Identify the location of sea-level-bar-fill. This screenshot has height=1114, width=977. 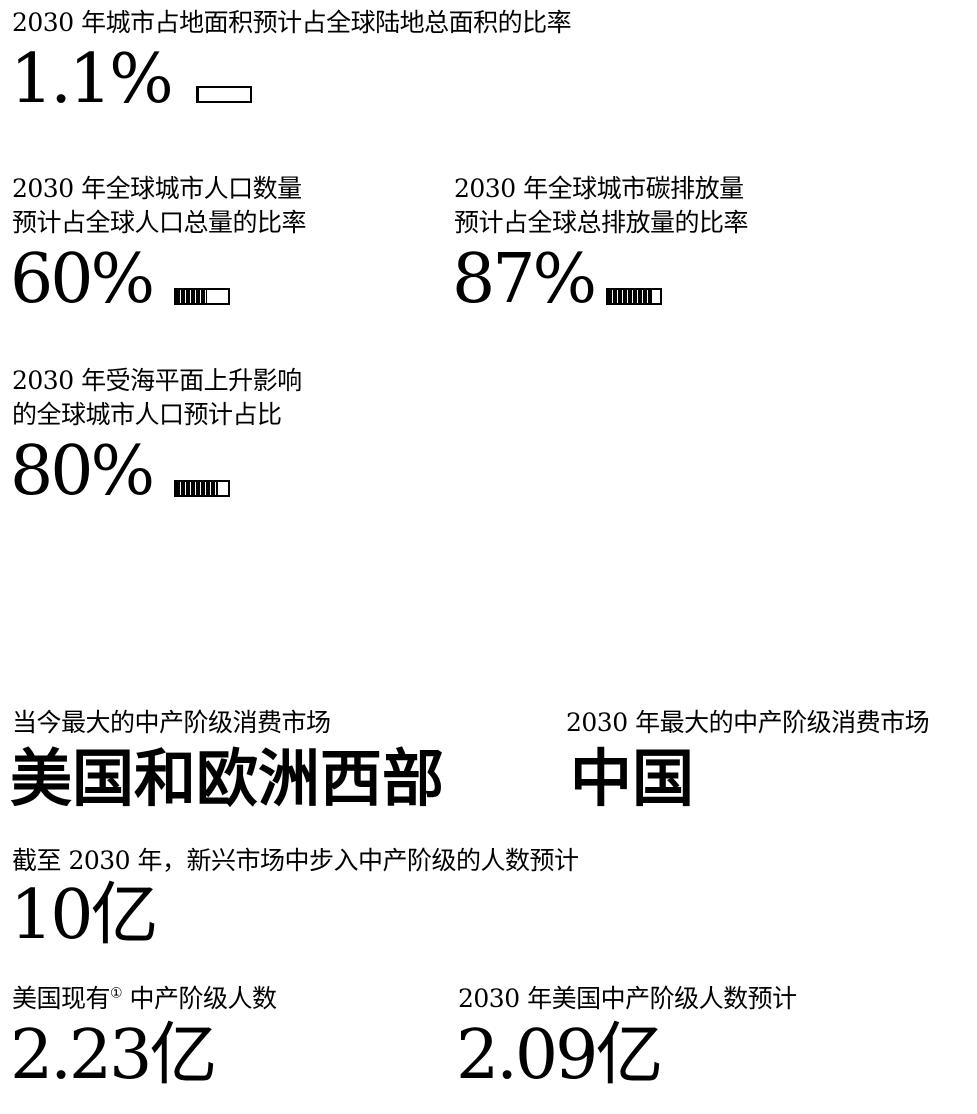
(197, 488).